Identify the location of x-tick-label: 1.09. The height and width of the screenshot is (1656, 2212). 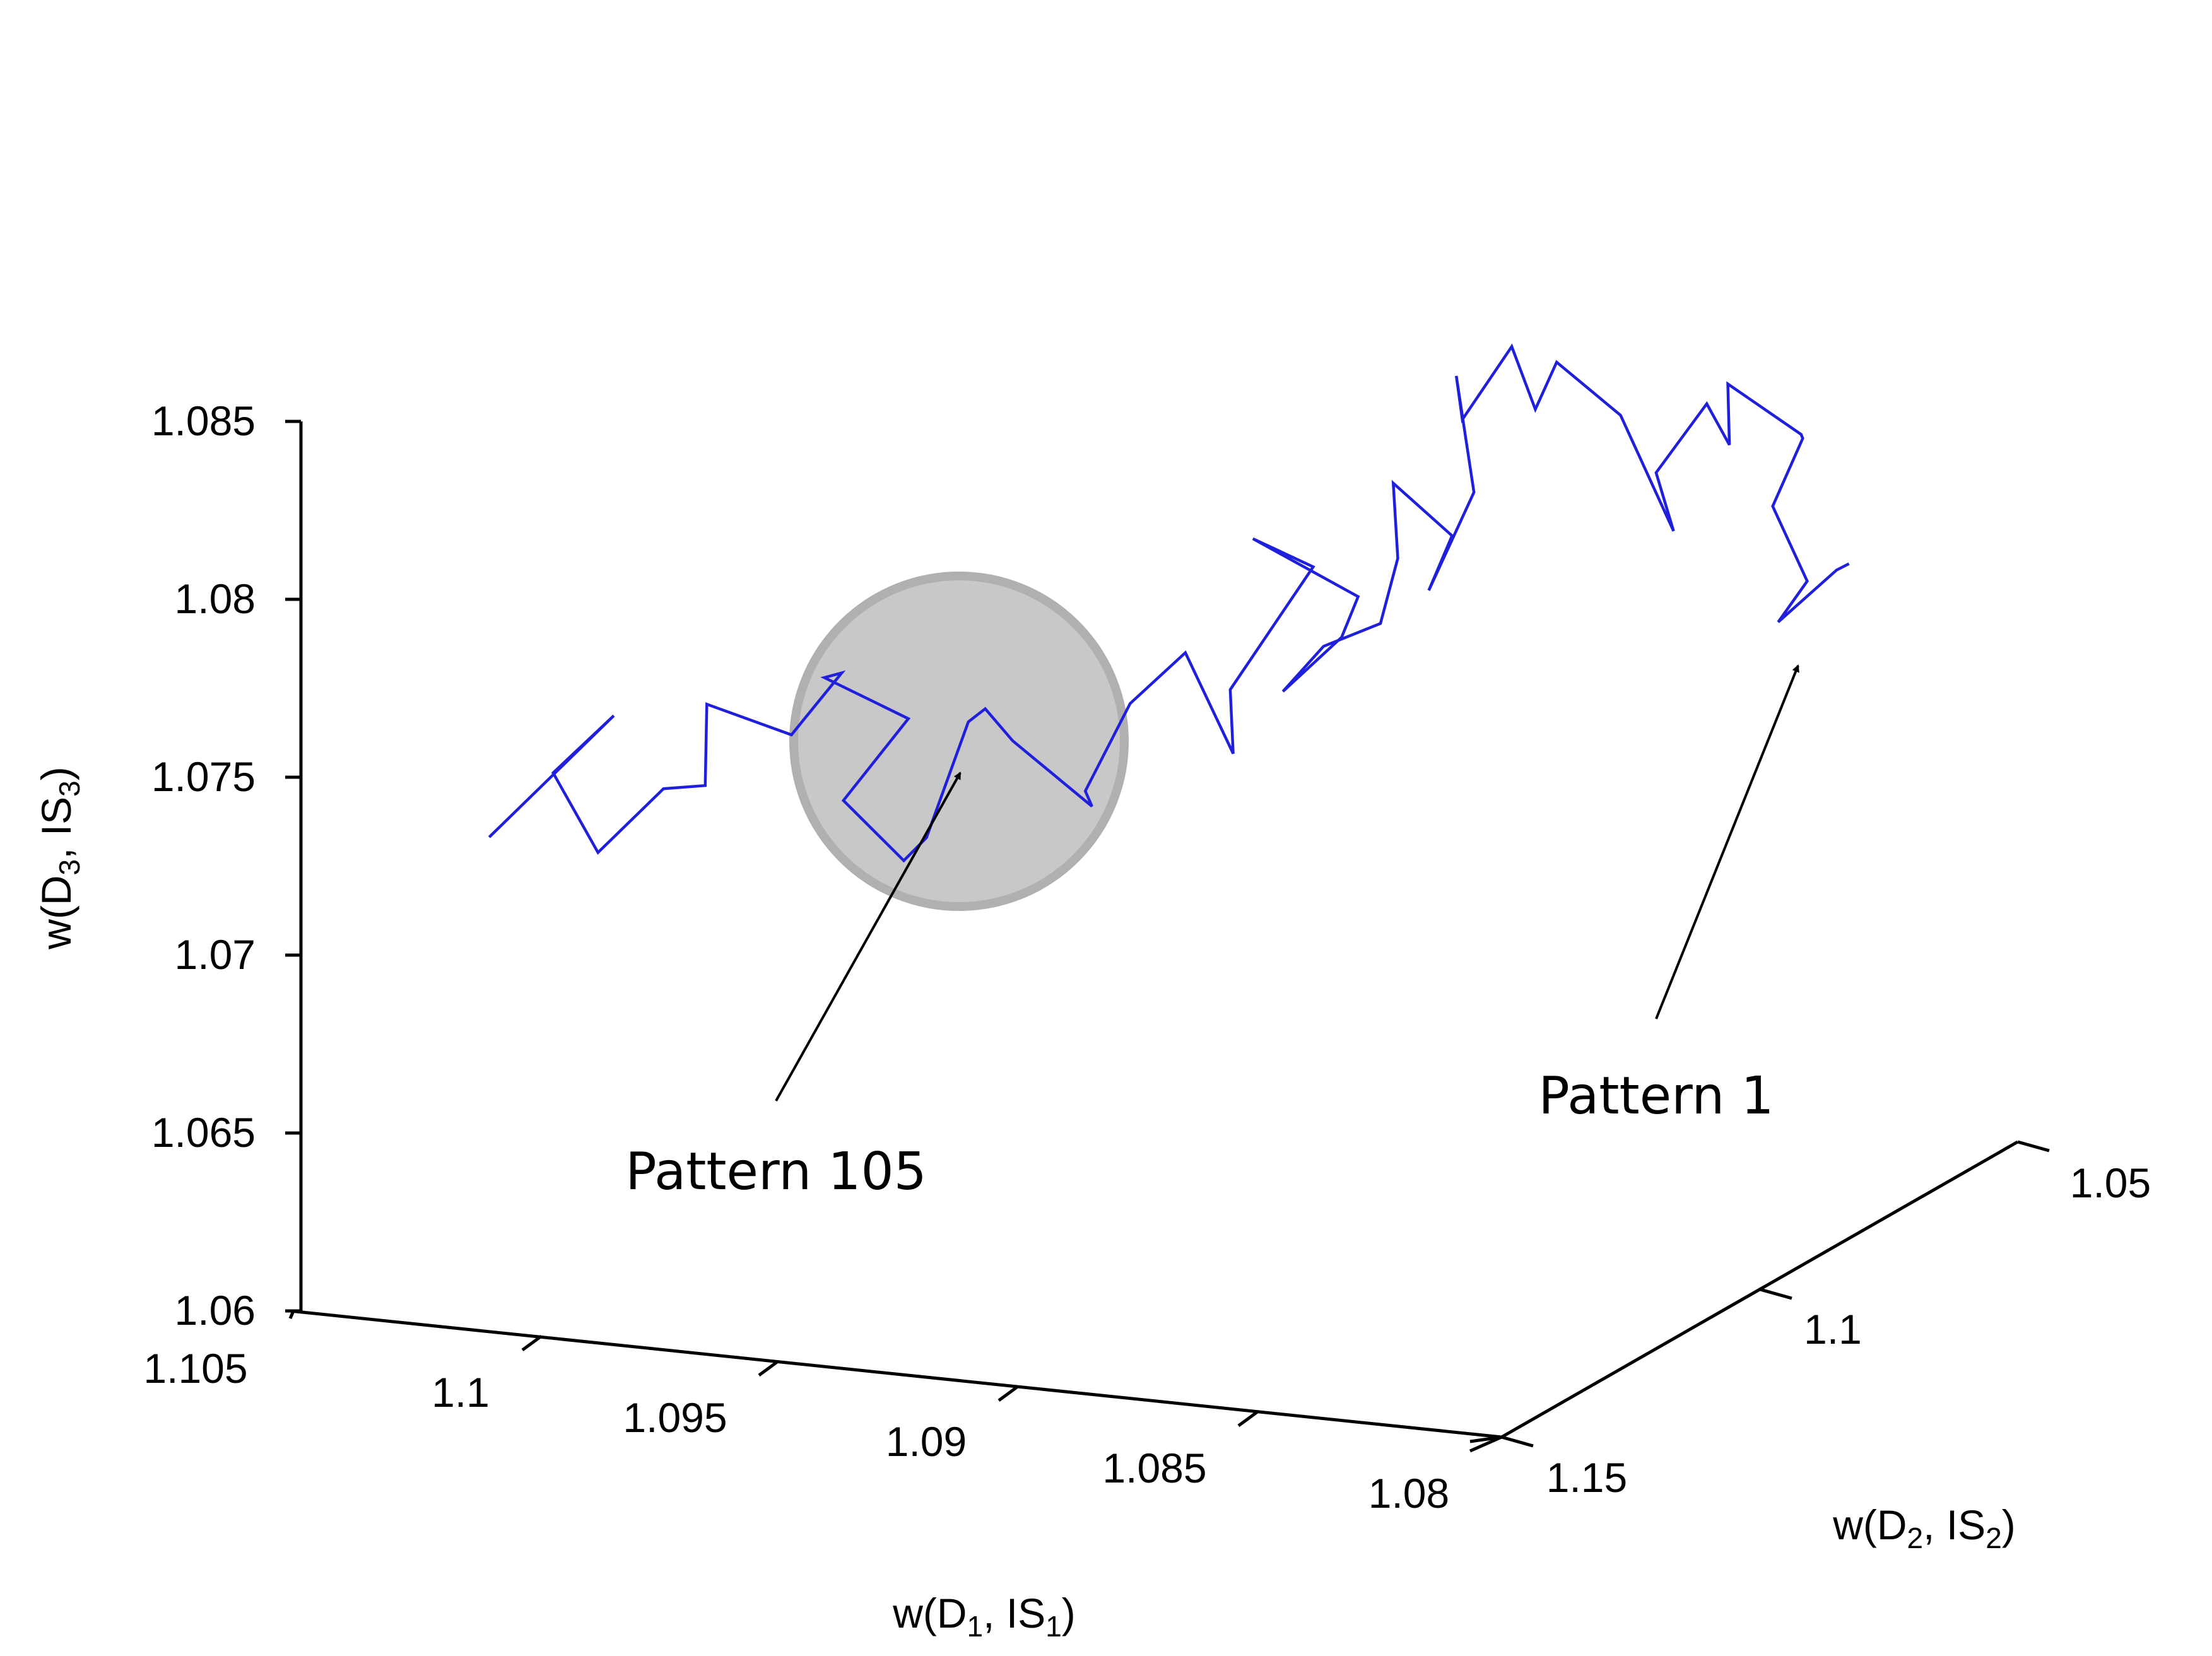
(926, 1442).